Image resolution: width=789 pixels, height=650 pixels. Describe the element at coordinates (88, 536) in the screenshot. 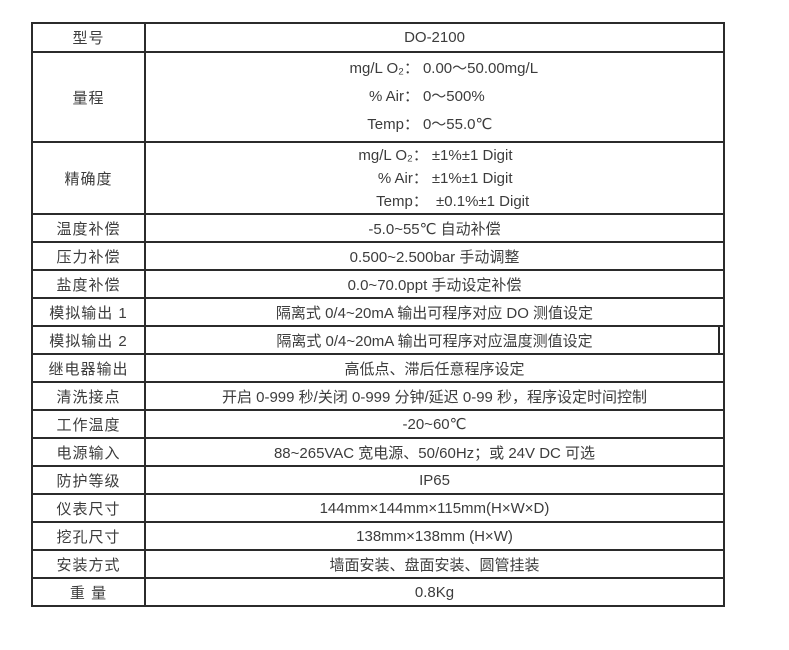

I see `row-label-cutout-size: 挖孔尺寸` at that location.